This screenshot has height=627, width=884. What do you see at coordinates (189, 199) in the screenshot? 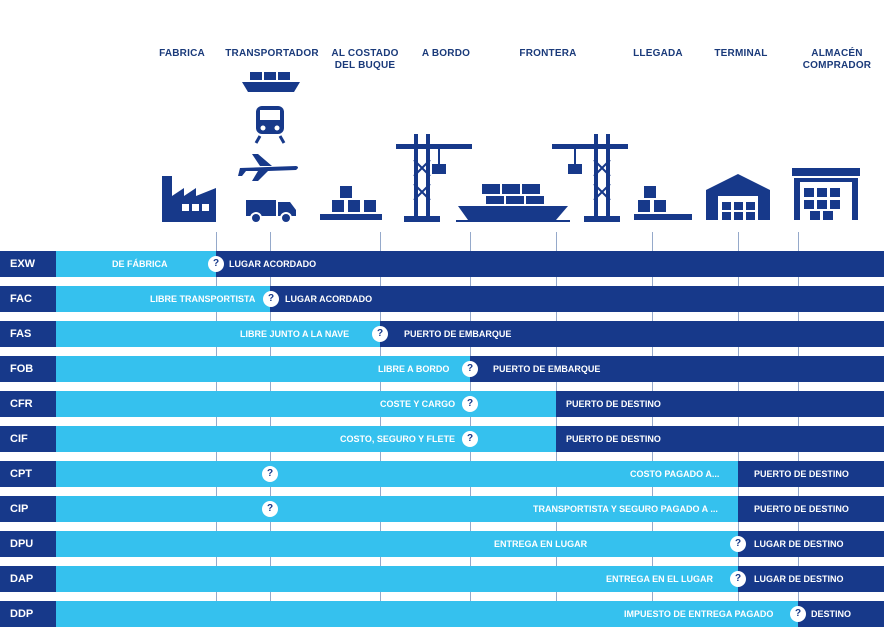
I see `factory-icon` at bounding box center [189, 199].